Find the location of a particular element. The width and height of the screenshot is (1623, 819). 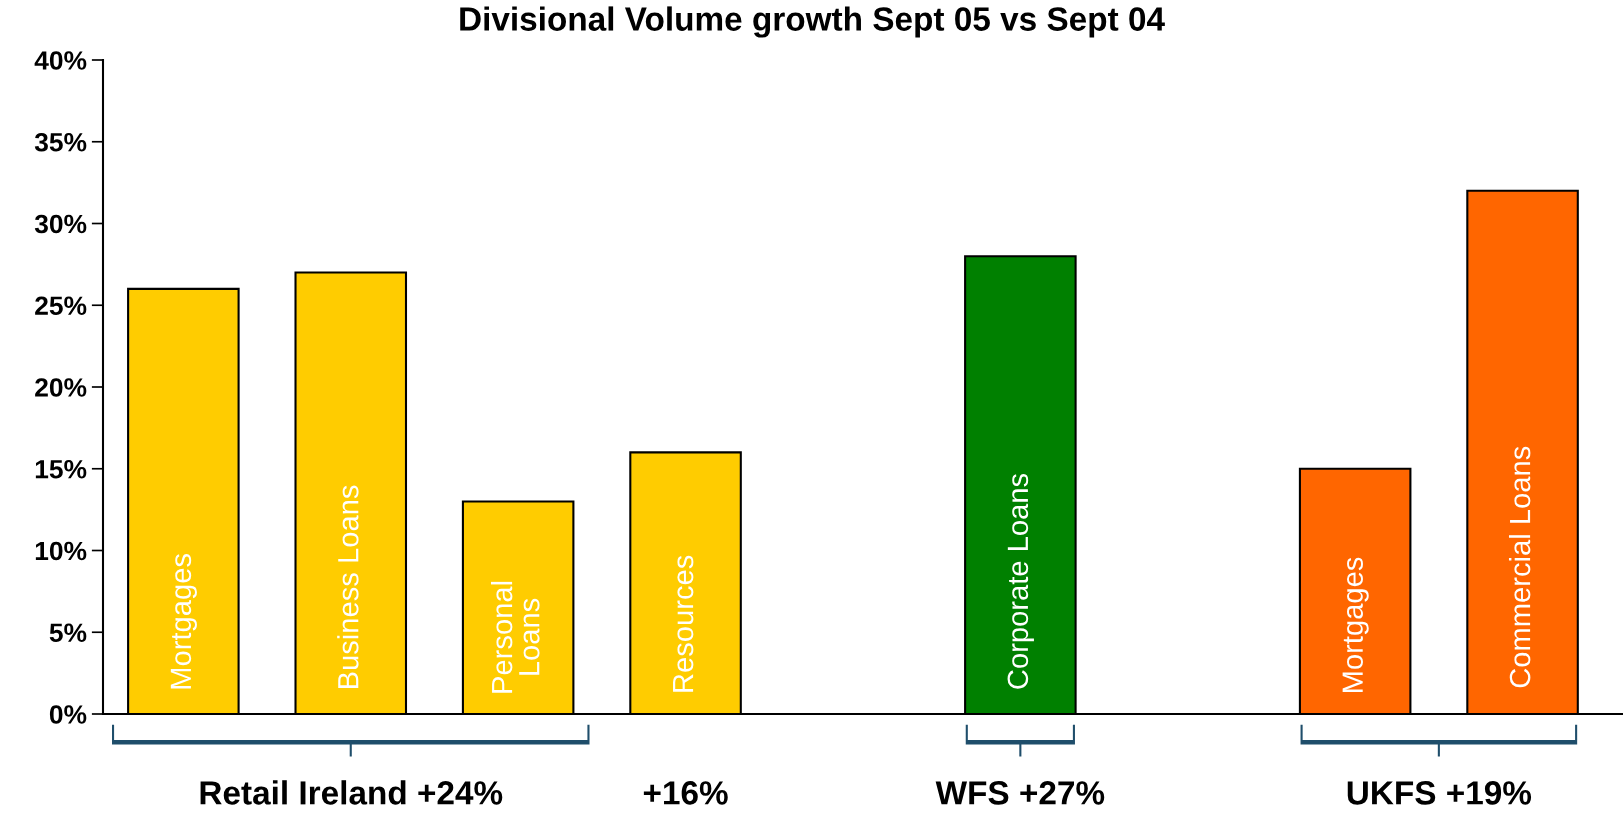

x-tick-label: Corporate Loans is located at coordinates (1020, 581).